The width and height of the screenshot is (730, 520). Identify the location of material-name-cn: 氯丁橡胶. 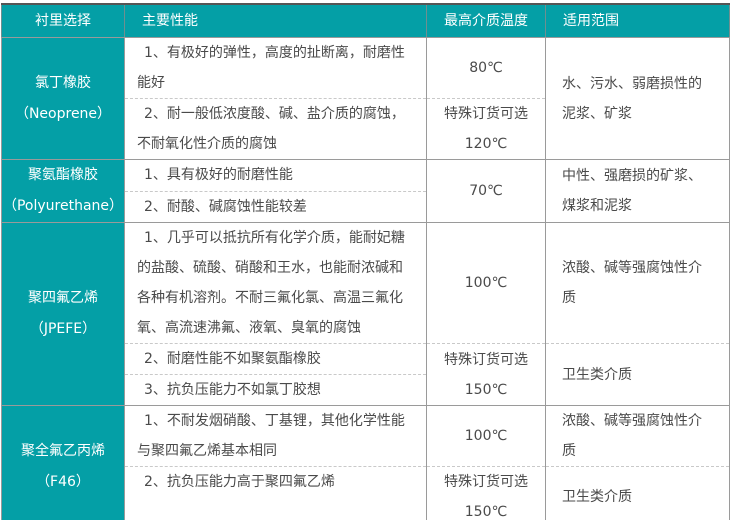
(63, 82).